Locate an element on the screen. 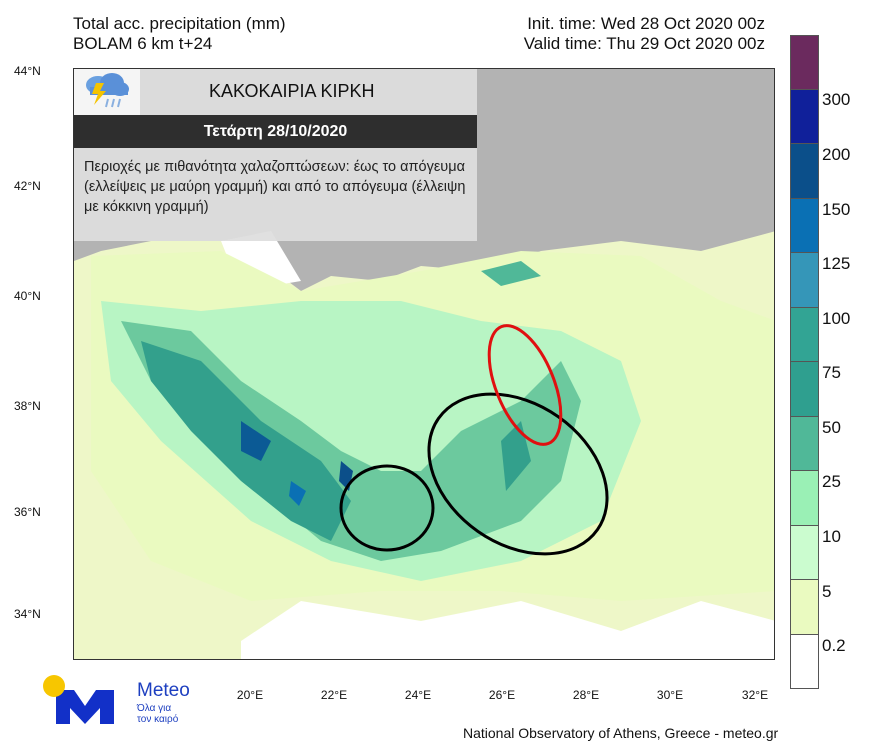 This screenshot has width=880, height=751. legend-label: 50 is located at coordinates (831, 427).